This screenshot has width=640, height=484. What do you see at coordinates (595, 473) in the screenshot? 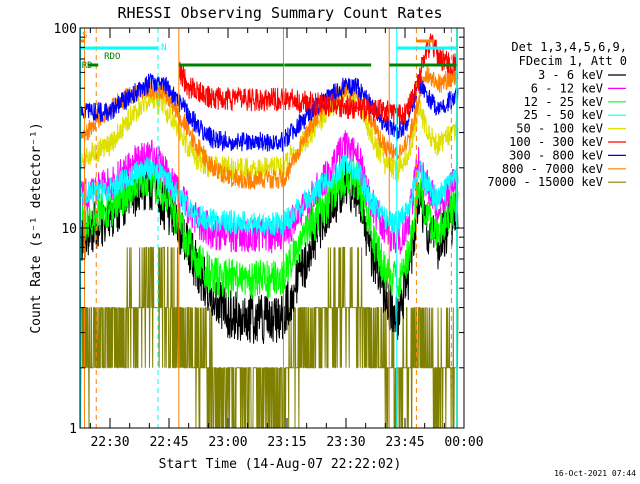
I see `footer-timestamp: 16-Oct-2021 07:44` at bounding box center [595, 473].